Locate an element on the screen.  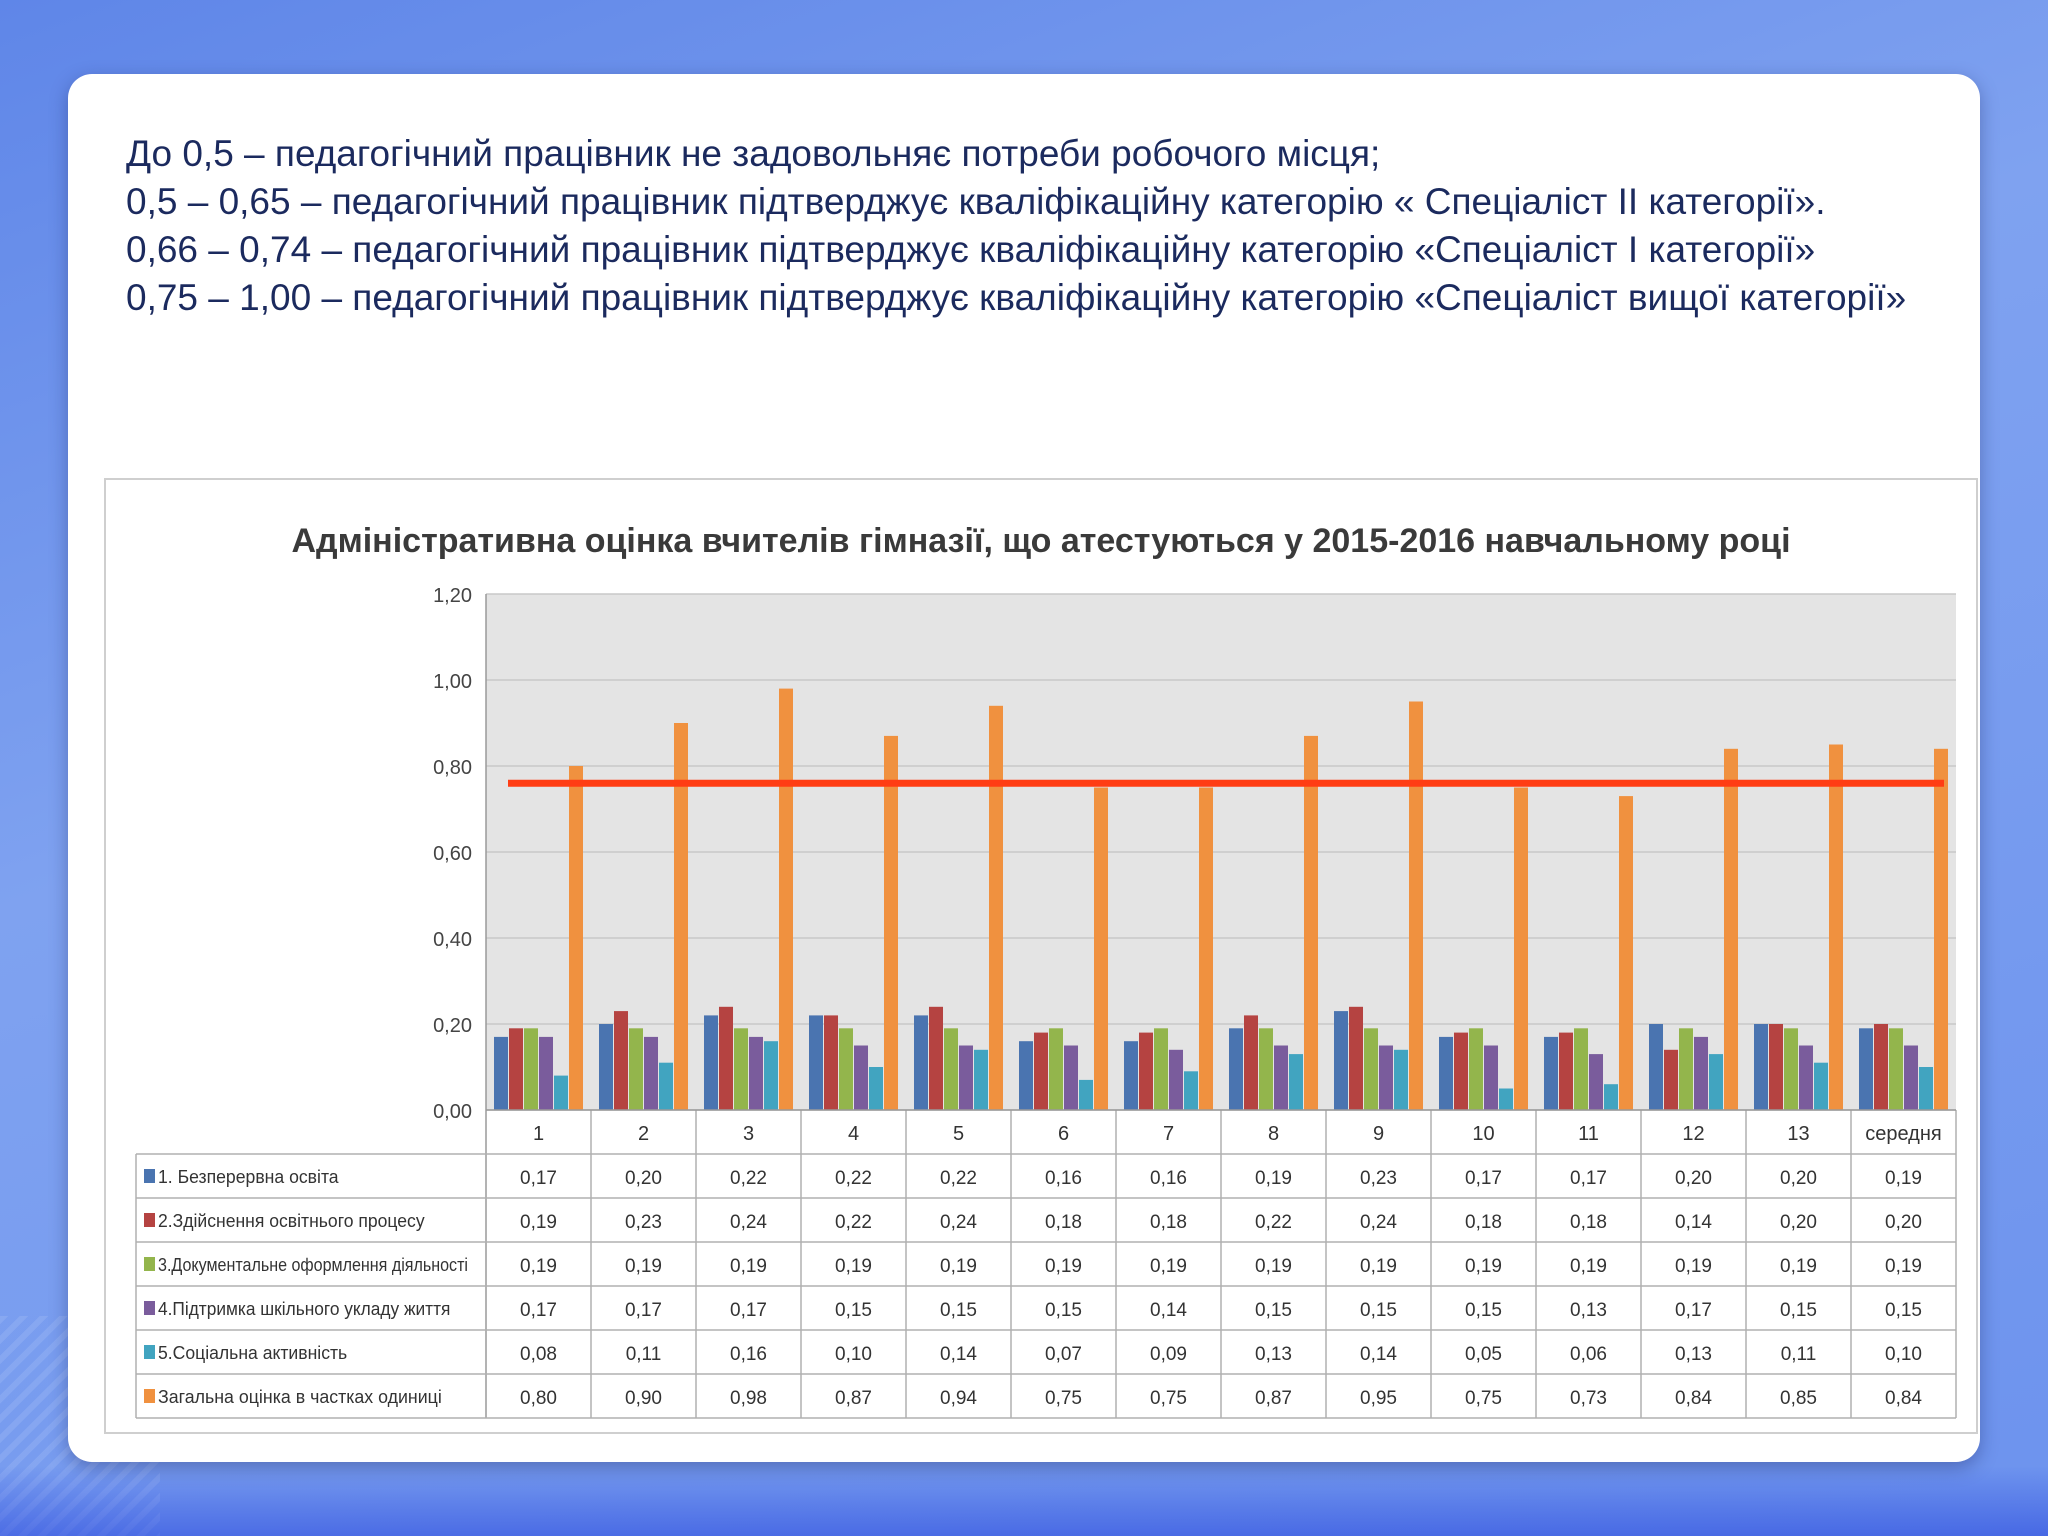
data-label: 0,87 is located at coordinates (1273, 1398).